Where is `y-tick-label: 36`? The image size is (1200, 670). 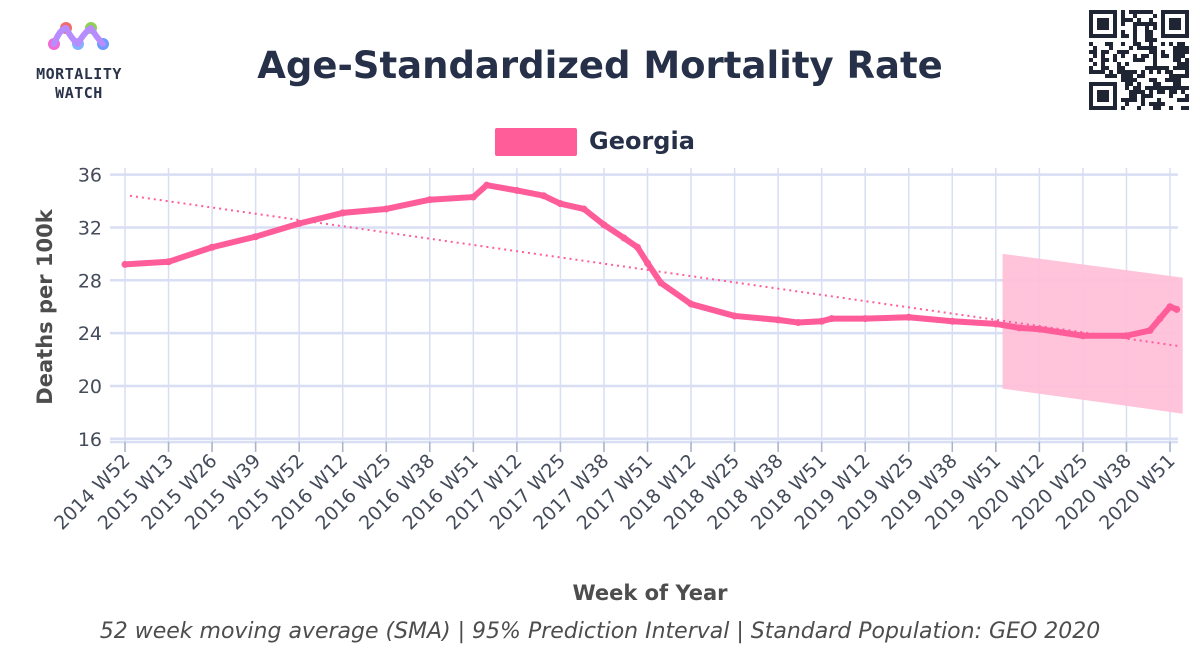
y-tick-label: 36 is located at coordinates (90, 176).